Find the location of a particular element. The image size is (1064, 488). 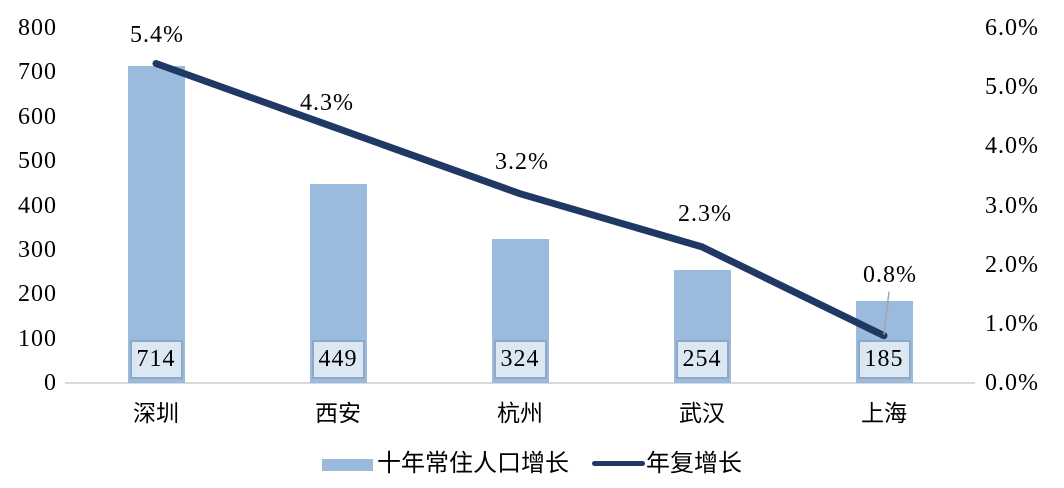

line-data-label: 3.2% is located at coordinates (522, 161).